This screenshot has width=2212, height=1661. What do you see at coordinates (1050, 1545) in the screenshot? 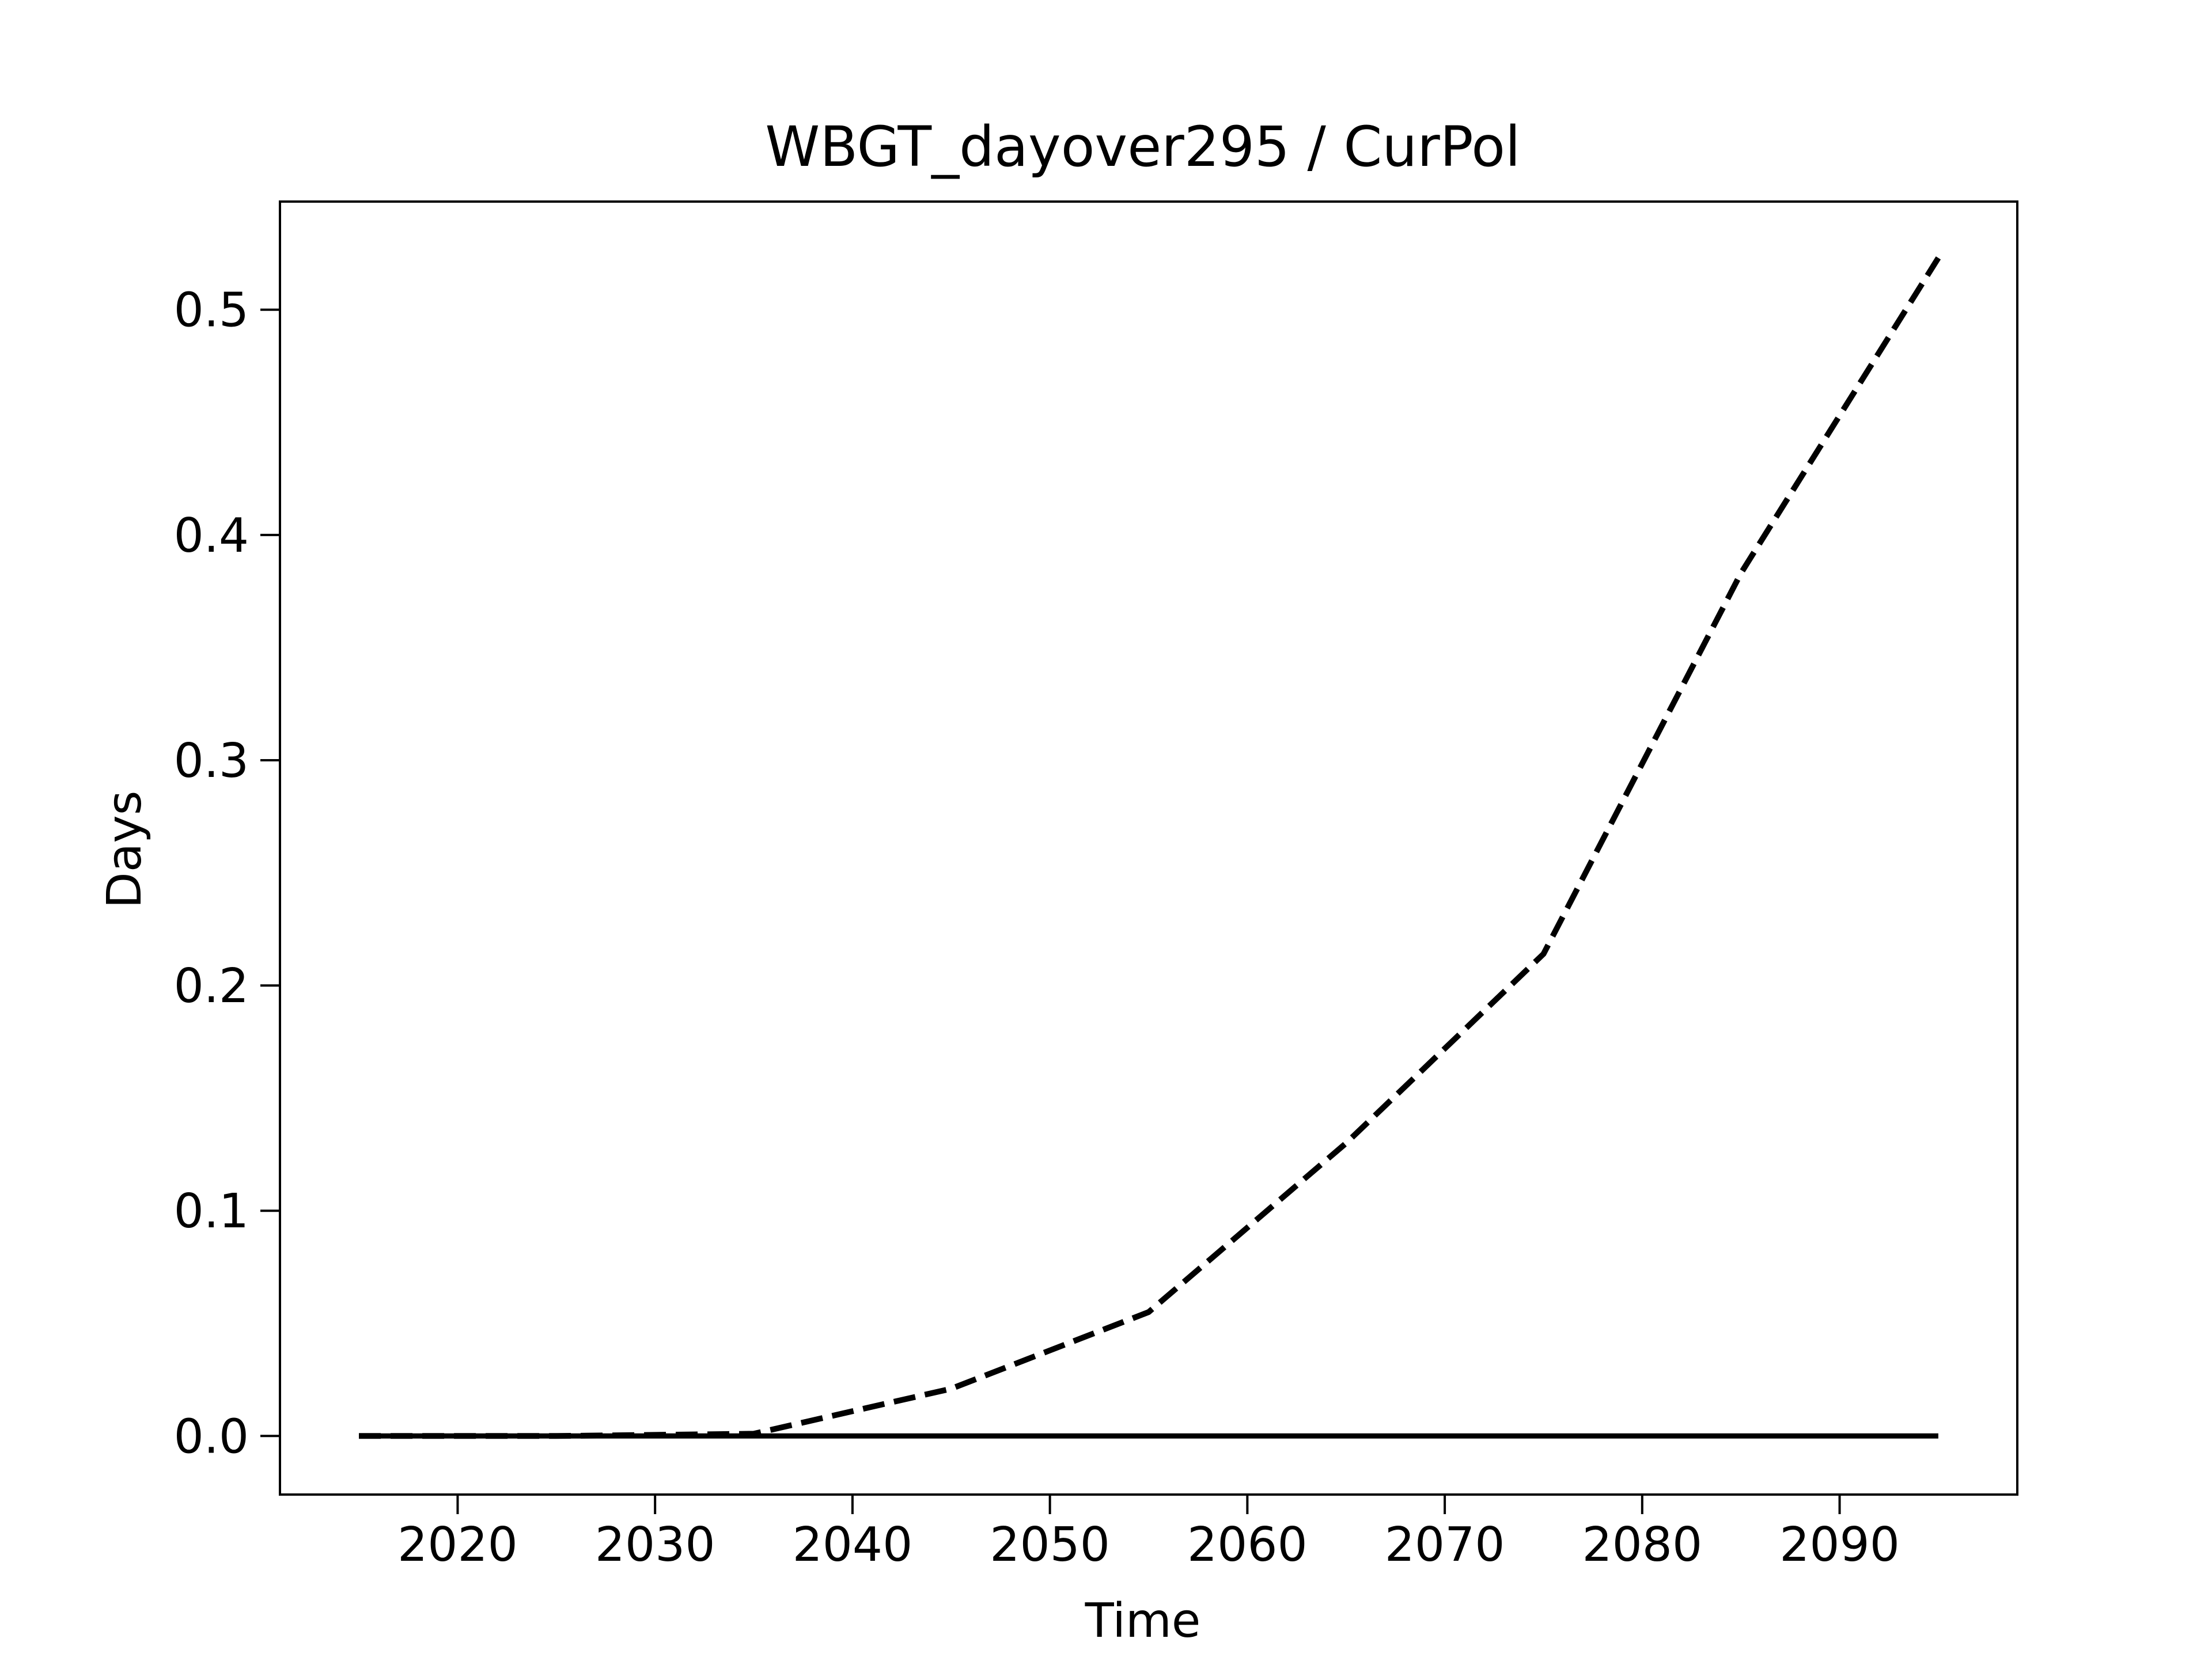
I see `x-tick-label-2050: 2050` at bounding box center [1050, 1545].